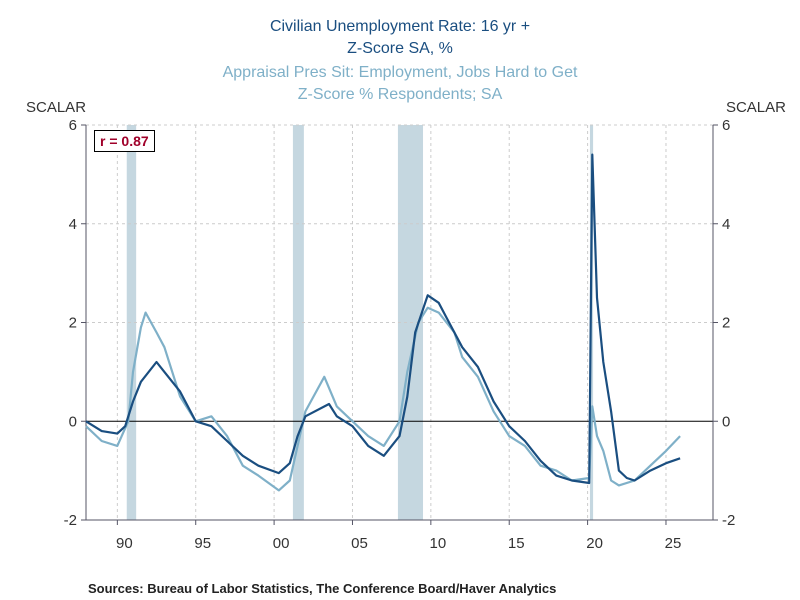 The image size is (800, 600). Describe the element at coordinates (673, 543) in the screenshot. I see `x-tick-label: 25` at that location.